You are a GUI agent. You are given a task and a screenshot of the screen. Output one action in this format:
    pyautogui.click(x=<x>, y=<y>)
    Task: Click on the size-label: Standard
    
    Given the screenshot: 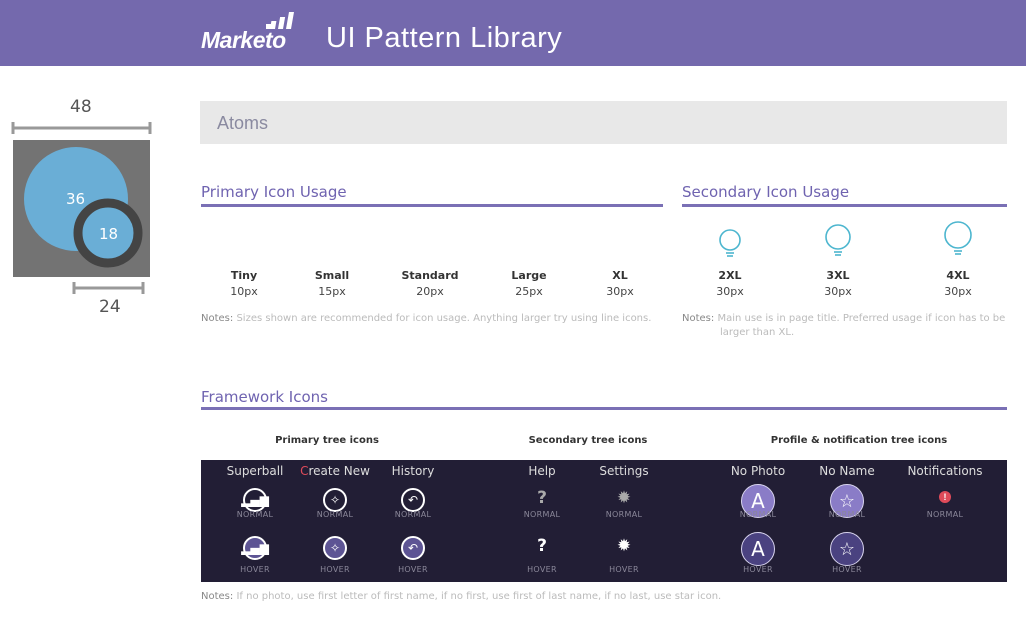 What is the action you would take?
    pyautogui.click(x=430, y=275)
    